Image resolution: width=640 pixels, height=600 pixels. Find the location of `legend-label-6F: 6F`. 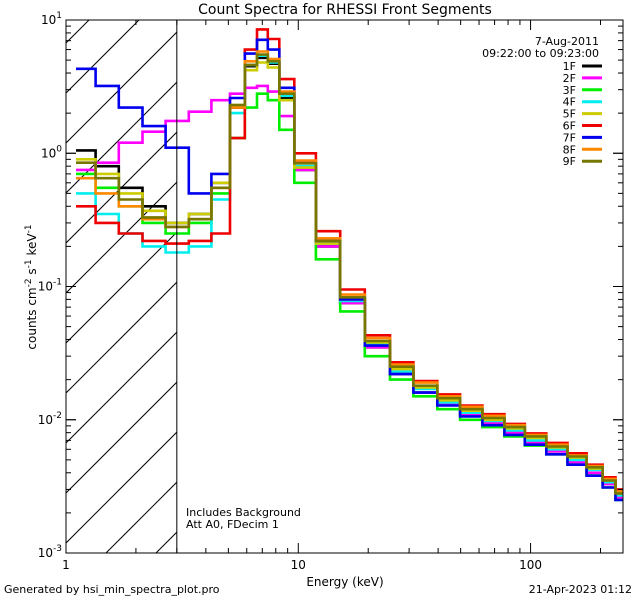

legend-label-6F: 6F is located at coordinates (569, 126).